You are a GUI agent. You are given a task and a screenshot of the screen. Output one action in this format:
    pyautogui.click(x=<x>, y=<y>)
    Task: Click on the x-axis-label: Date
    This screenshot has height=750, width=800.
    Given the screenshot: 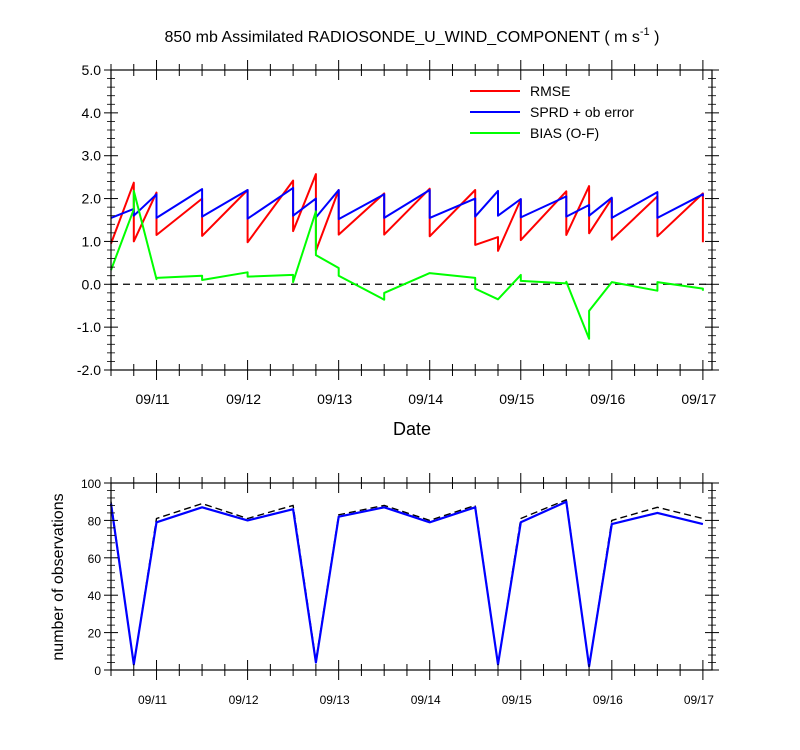 What is the action you would take?
    pyautogui.click(x=412, y=429)
    